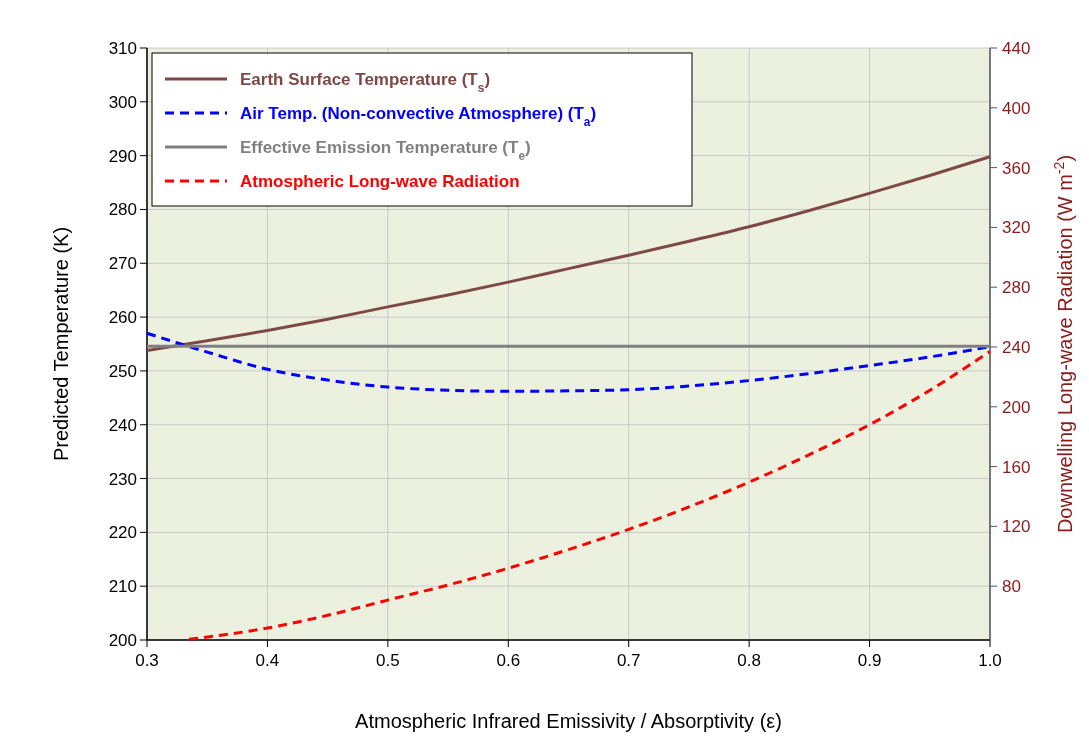 The width and height of the screenshot is (1089, 740). I want to click on x-tick-label: 0.5, so click(388, 660).